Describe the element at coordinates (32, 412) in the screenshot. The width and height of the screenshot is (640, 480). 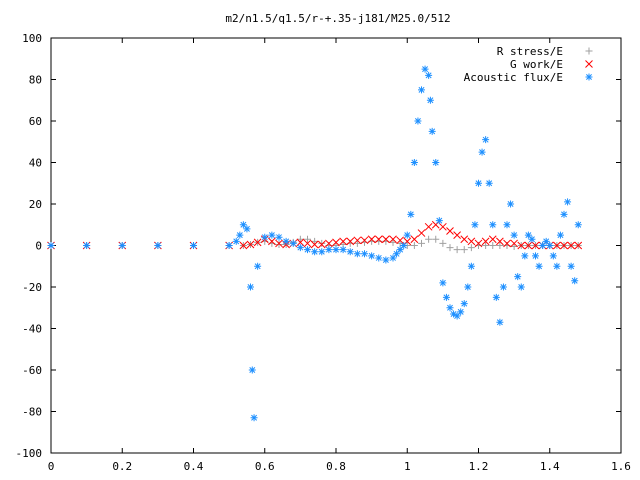
I see `y-tick-label: -80` at that location.